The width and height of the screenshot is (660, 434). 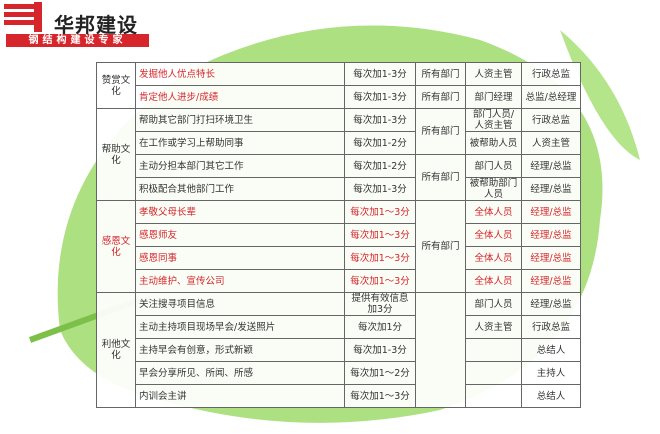 I want to click on table-row: 肯定他人进步/成绩 每次加1-3分 所有部门 部门经理 总监/总经理, so click(x=339, y=97).